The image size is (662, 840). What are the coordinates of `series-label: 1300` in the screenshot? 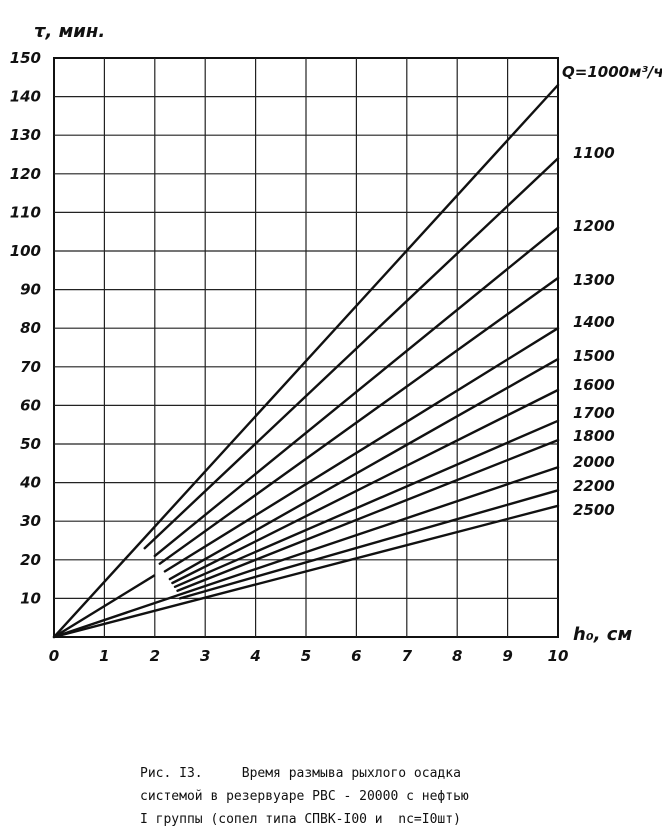 It's located at (594, 280).